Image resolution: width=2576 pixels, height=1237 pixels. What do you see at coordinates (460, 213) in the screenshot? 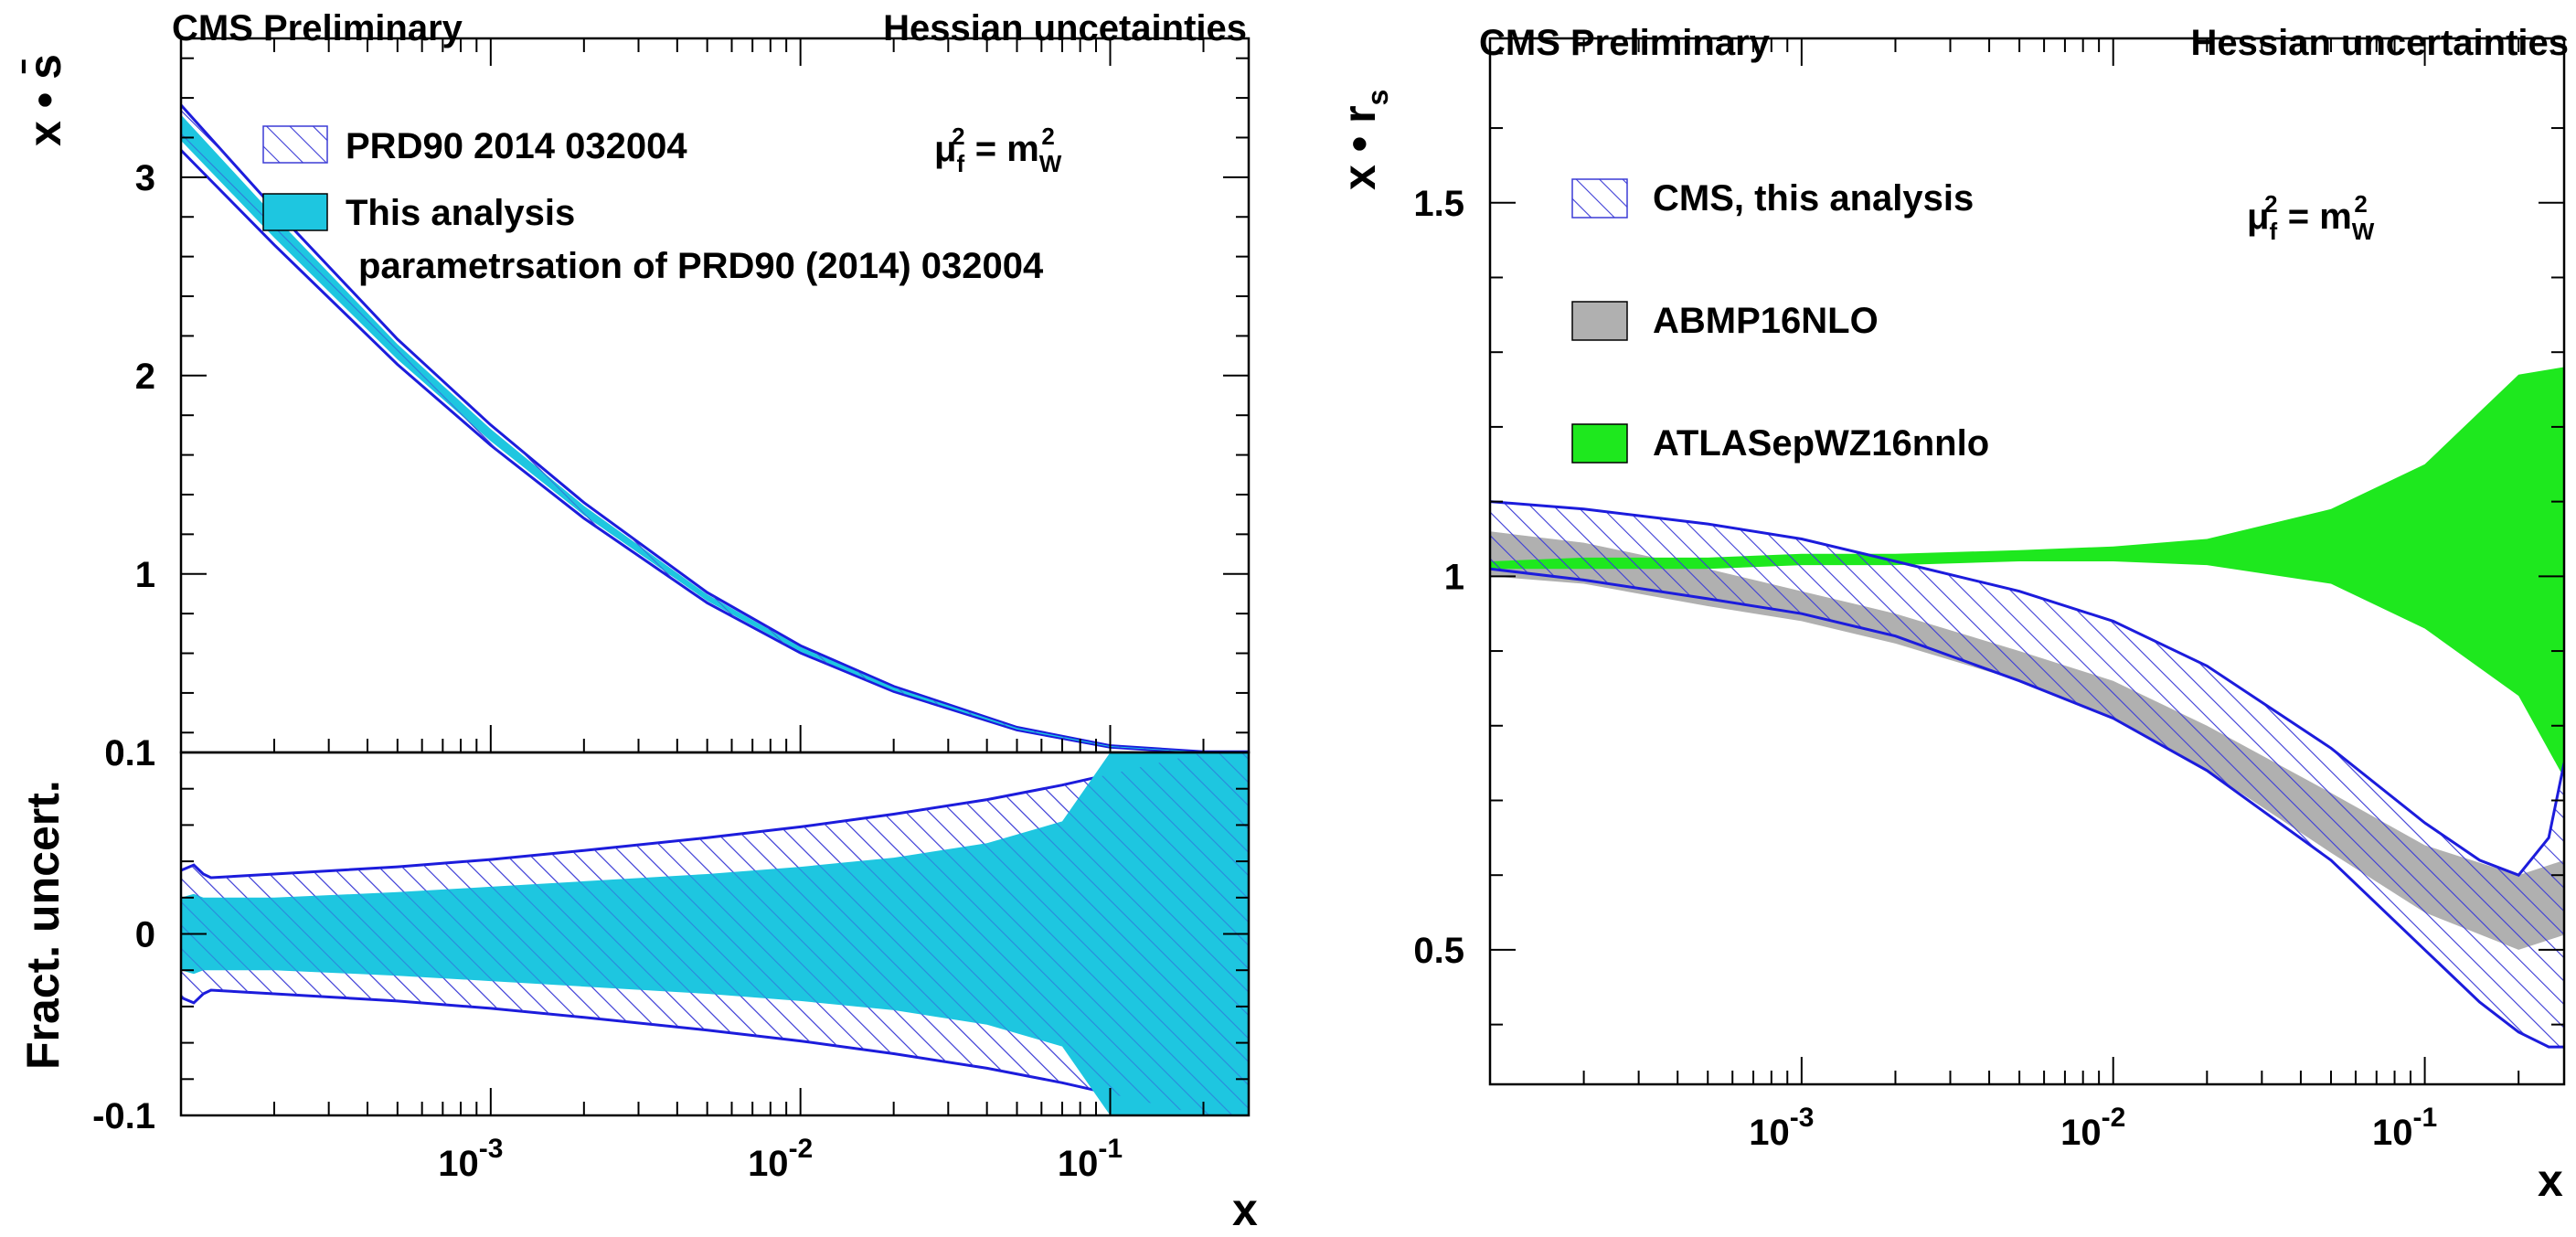
I see `left-legend-label-this: This analysis` at bounding box center [460, 213].